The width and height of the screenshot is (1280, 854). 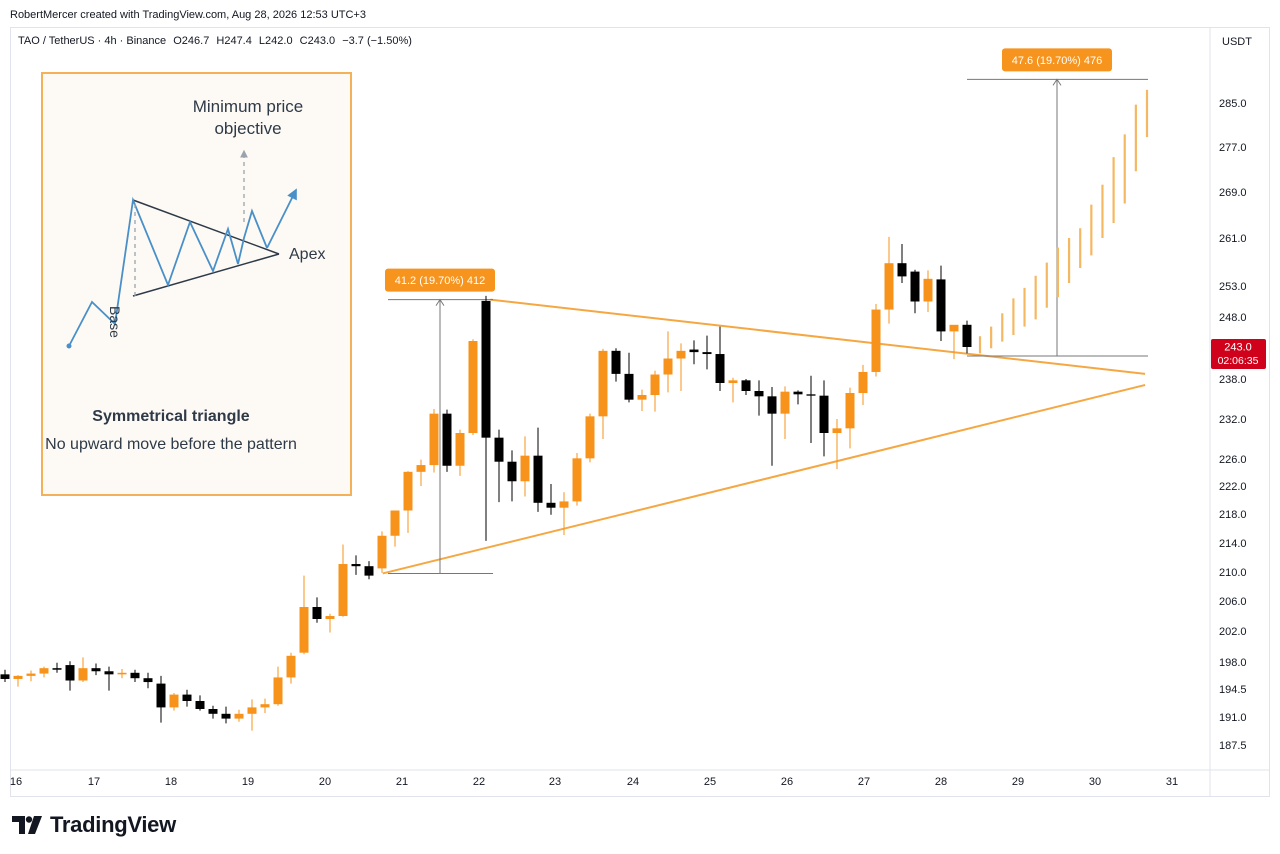 What do you see at coordinates (171, 444) in the screenshot?
I see `inset-subtitle: No upward move before the pattern` at bounding box center [171, 444].